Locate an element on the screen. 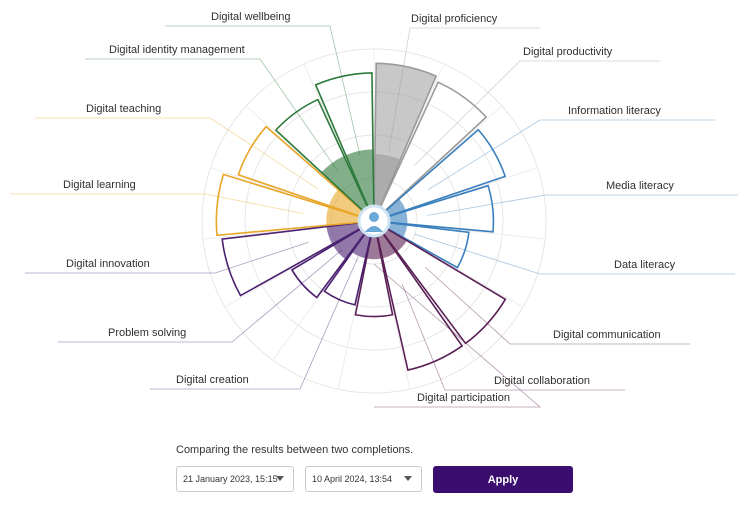 This screenshot has width=750, height=515. user-avatar-icon is located at coordinates (374, 217).